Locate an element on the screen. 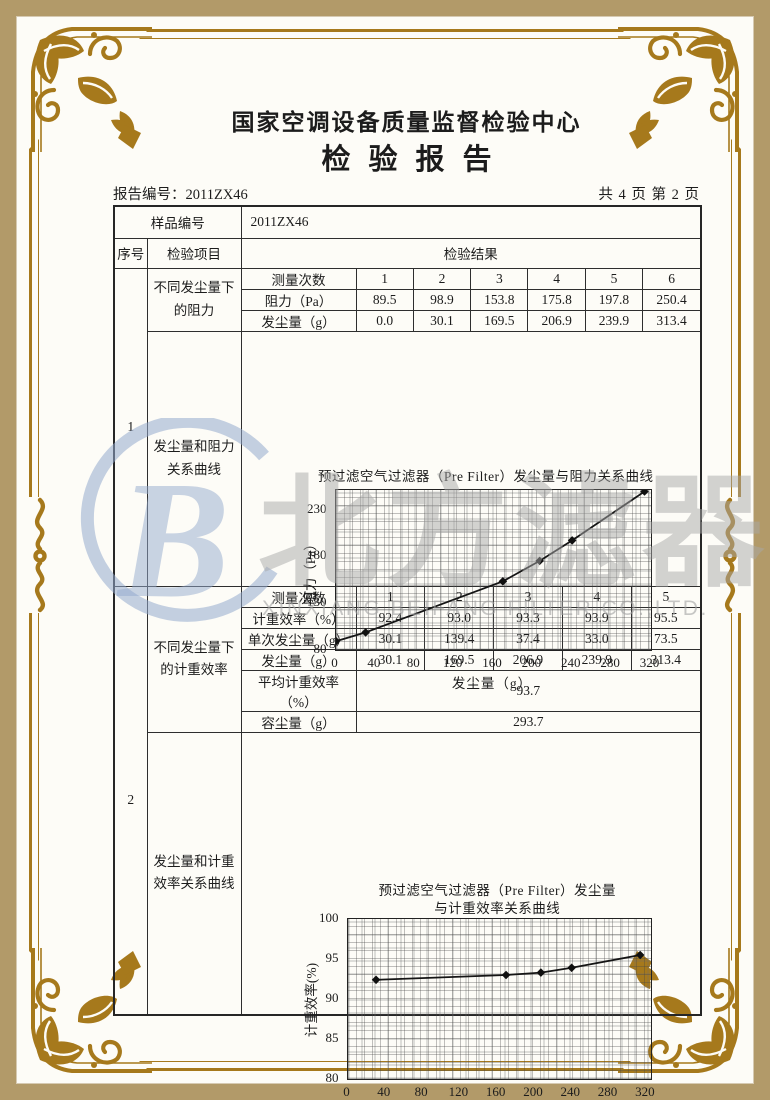 This screenshot has width=770, height=1100. section1-no: 1 is located at coordinates (130, 427).